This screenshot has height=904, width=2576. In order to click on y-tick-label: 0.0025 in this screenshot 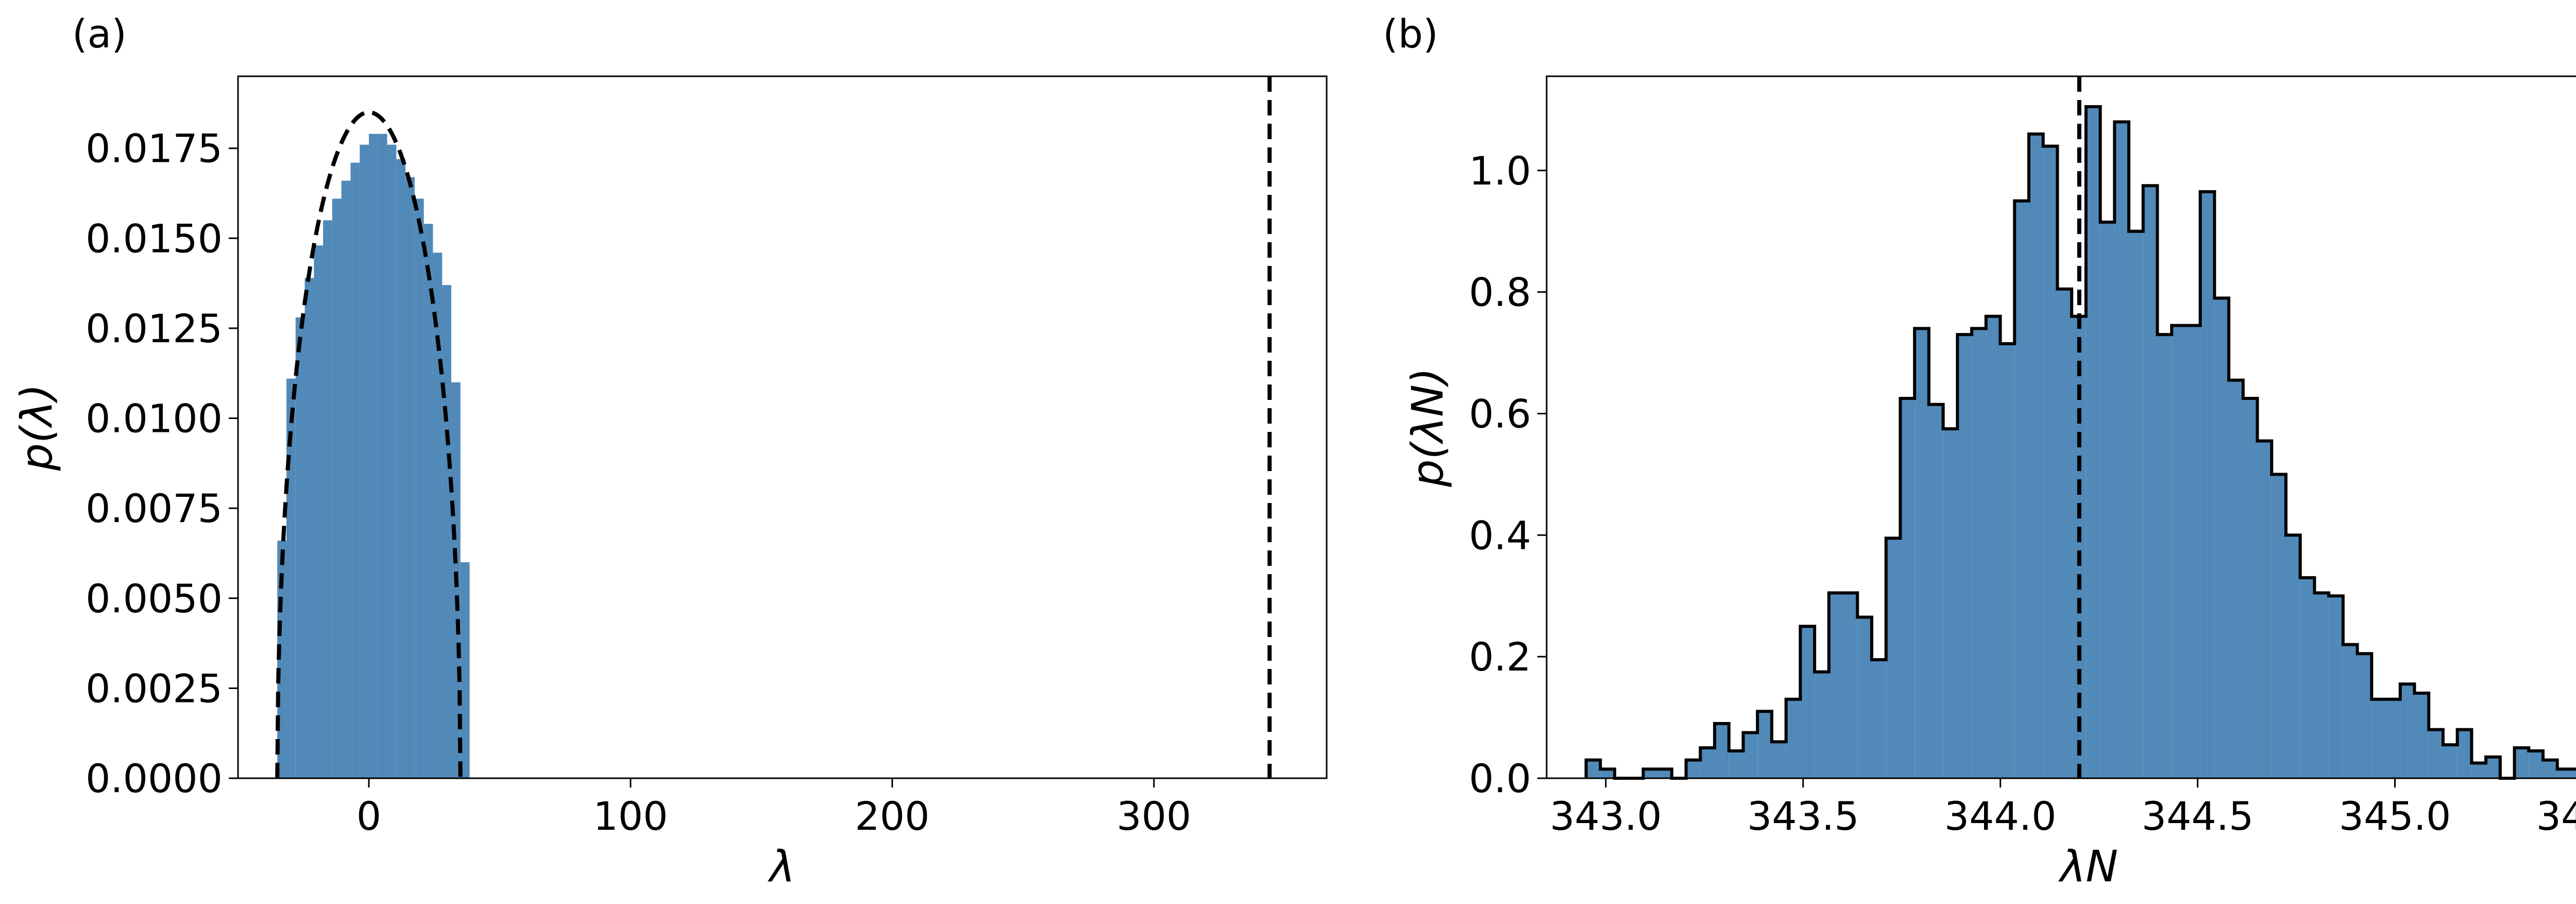, I will do `click(154, 688)`.